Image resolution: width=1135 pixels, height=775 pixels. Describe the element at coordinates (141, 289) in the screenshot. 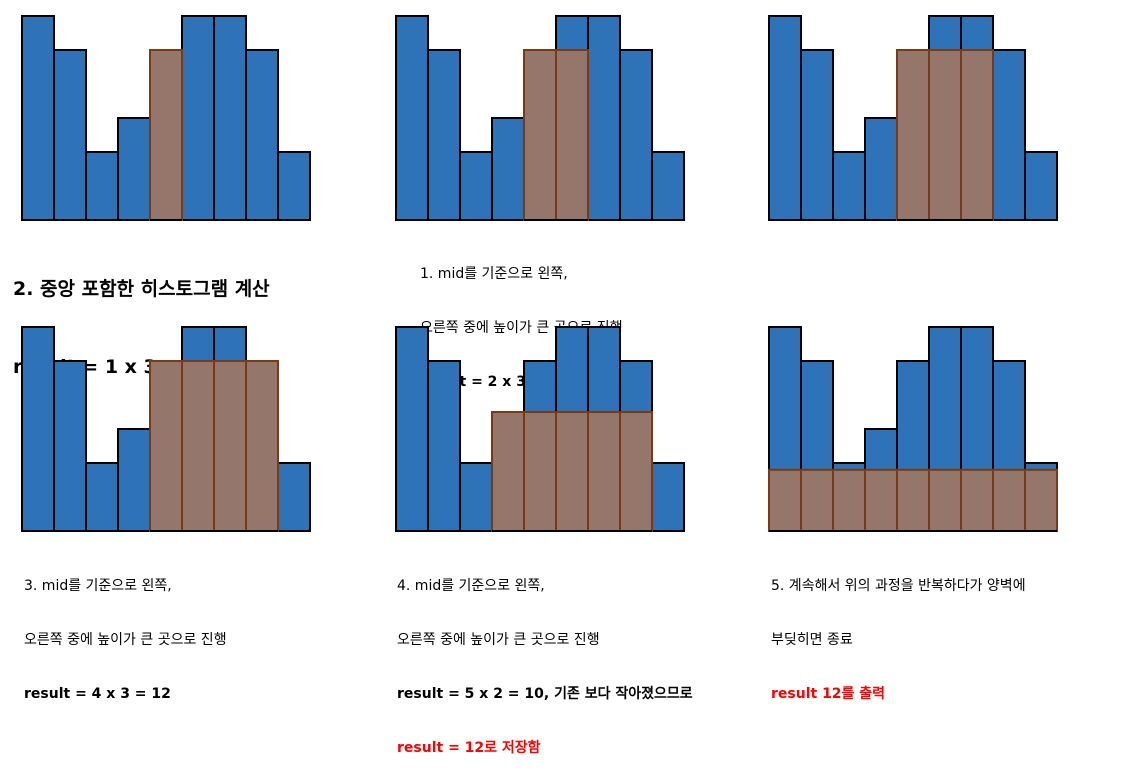

I see `caption-line: 2. 중앙 포함한 히스토그램 계산` at that location.